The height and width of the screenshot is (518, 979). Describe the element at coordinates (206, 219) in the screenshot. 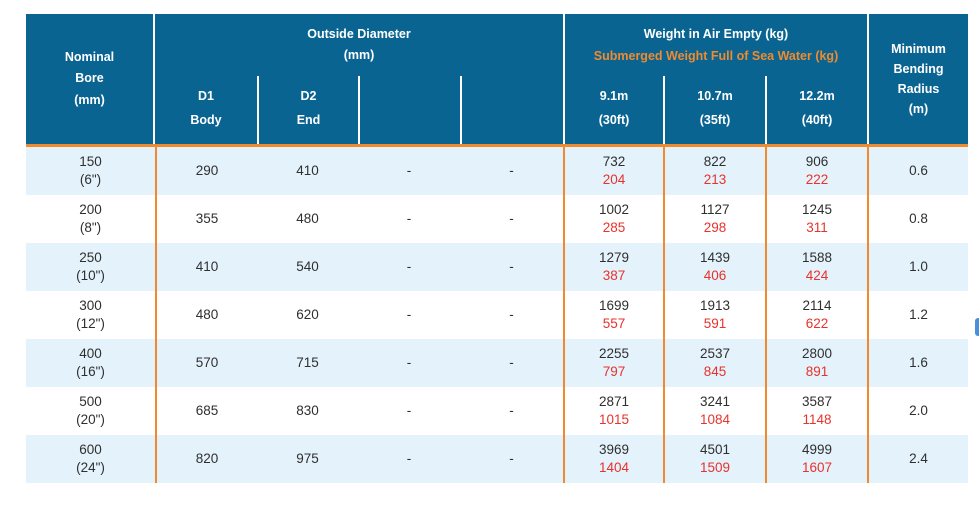

I see `cell-d1-body: 355` at that location.